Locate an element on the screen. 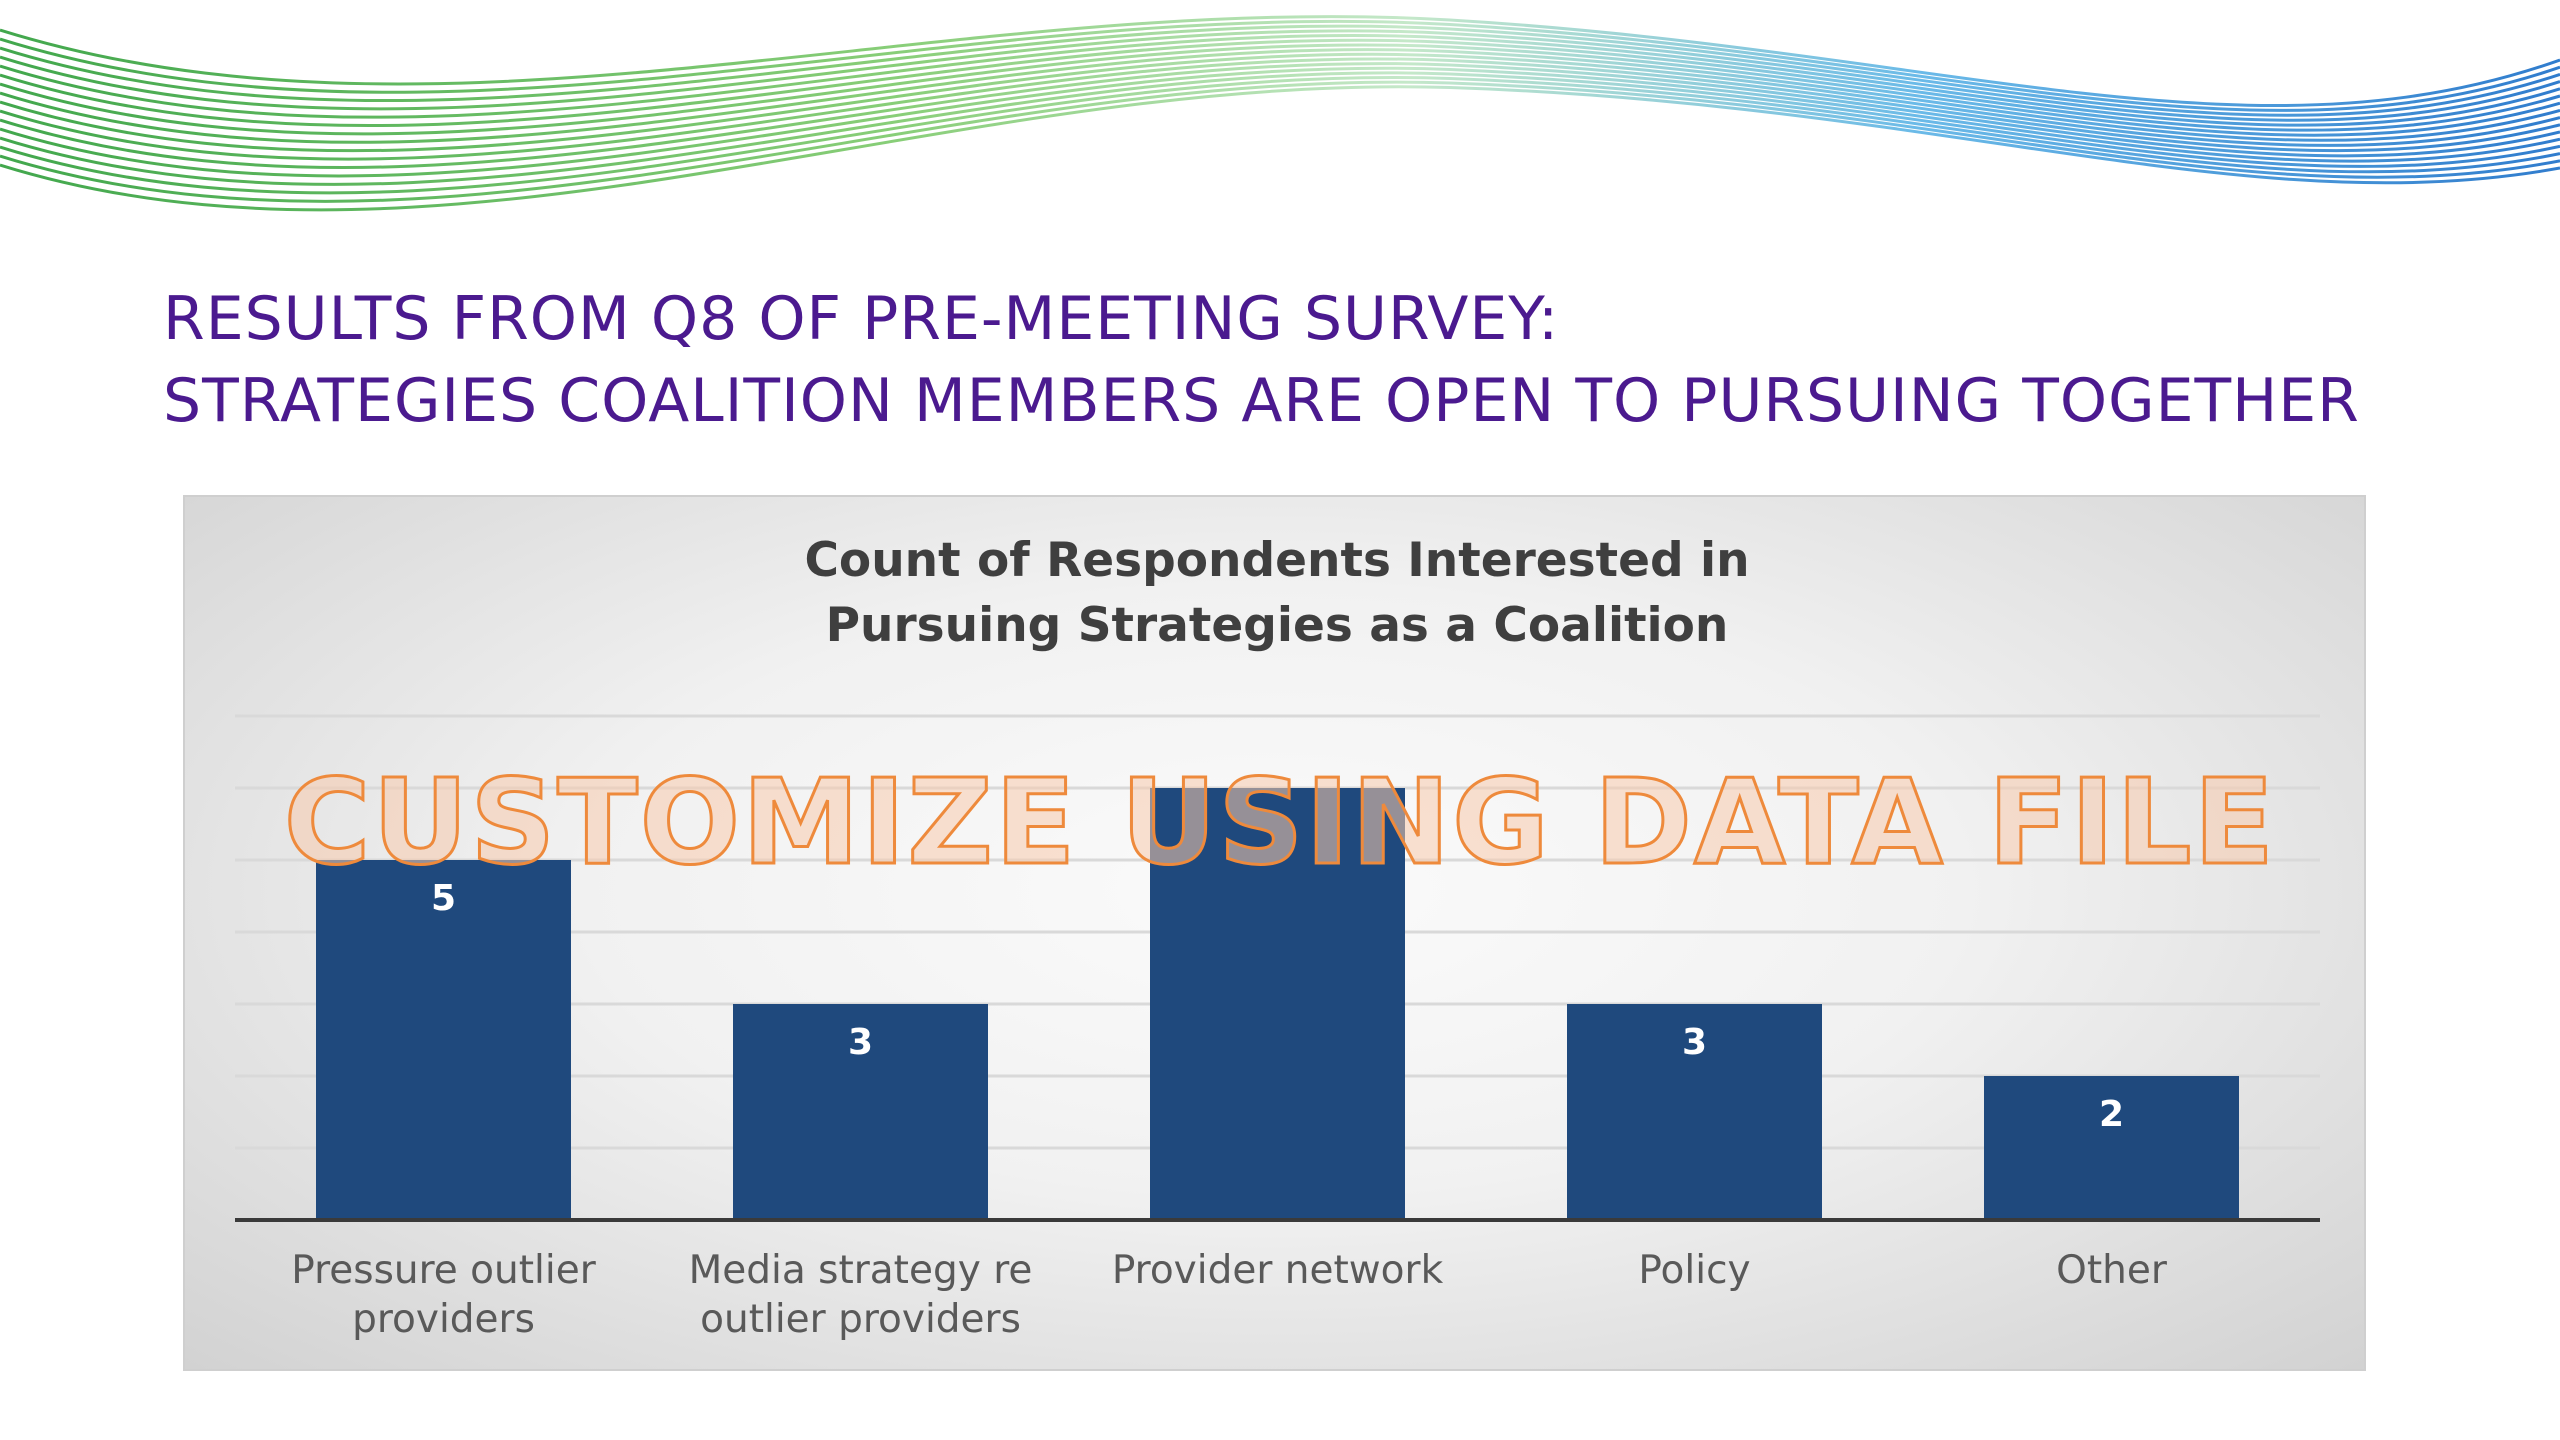  customize-watermark: CUSTOMIZE USING DATA FILE is located at coordinates (1280, 822).